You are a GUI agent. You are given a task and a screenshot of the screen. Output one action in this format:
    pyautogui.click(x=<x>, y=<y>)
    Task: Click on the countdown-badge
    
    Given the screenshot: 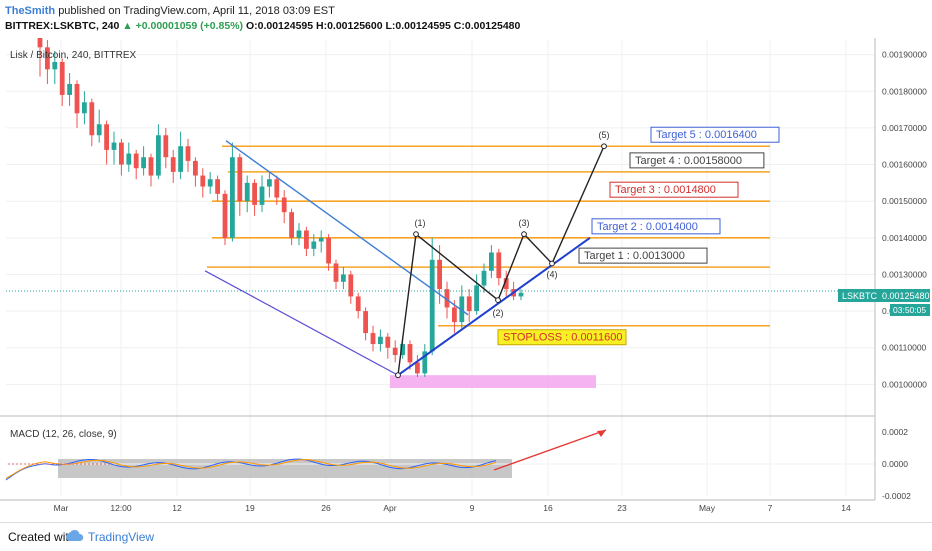 What is the action you would take?
    pyautogui.click(x=910, y=310)
    